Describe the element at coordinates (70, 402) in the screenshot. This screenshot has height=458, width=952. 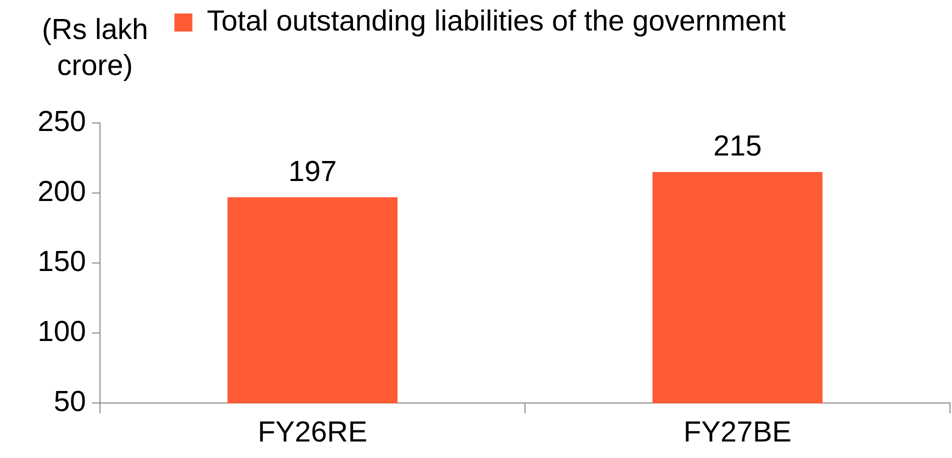
I see `y-tick-label: 50` at that location.